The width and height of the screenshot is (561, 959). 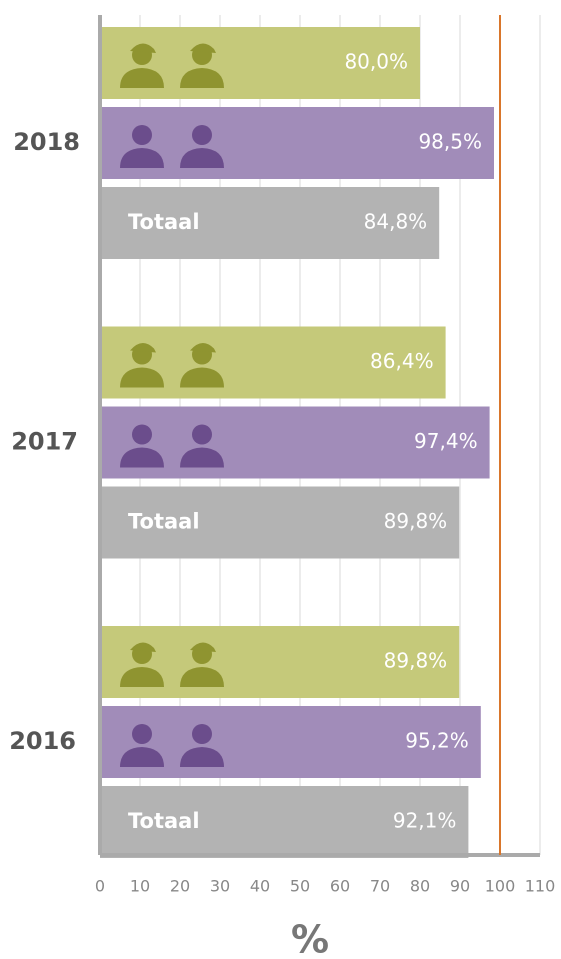 I want to click on x-tick-label: 40, so click(x=260, y=886).